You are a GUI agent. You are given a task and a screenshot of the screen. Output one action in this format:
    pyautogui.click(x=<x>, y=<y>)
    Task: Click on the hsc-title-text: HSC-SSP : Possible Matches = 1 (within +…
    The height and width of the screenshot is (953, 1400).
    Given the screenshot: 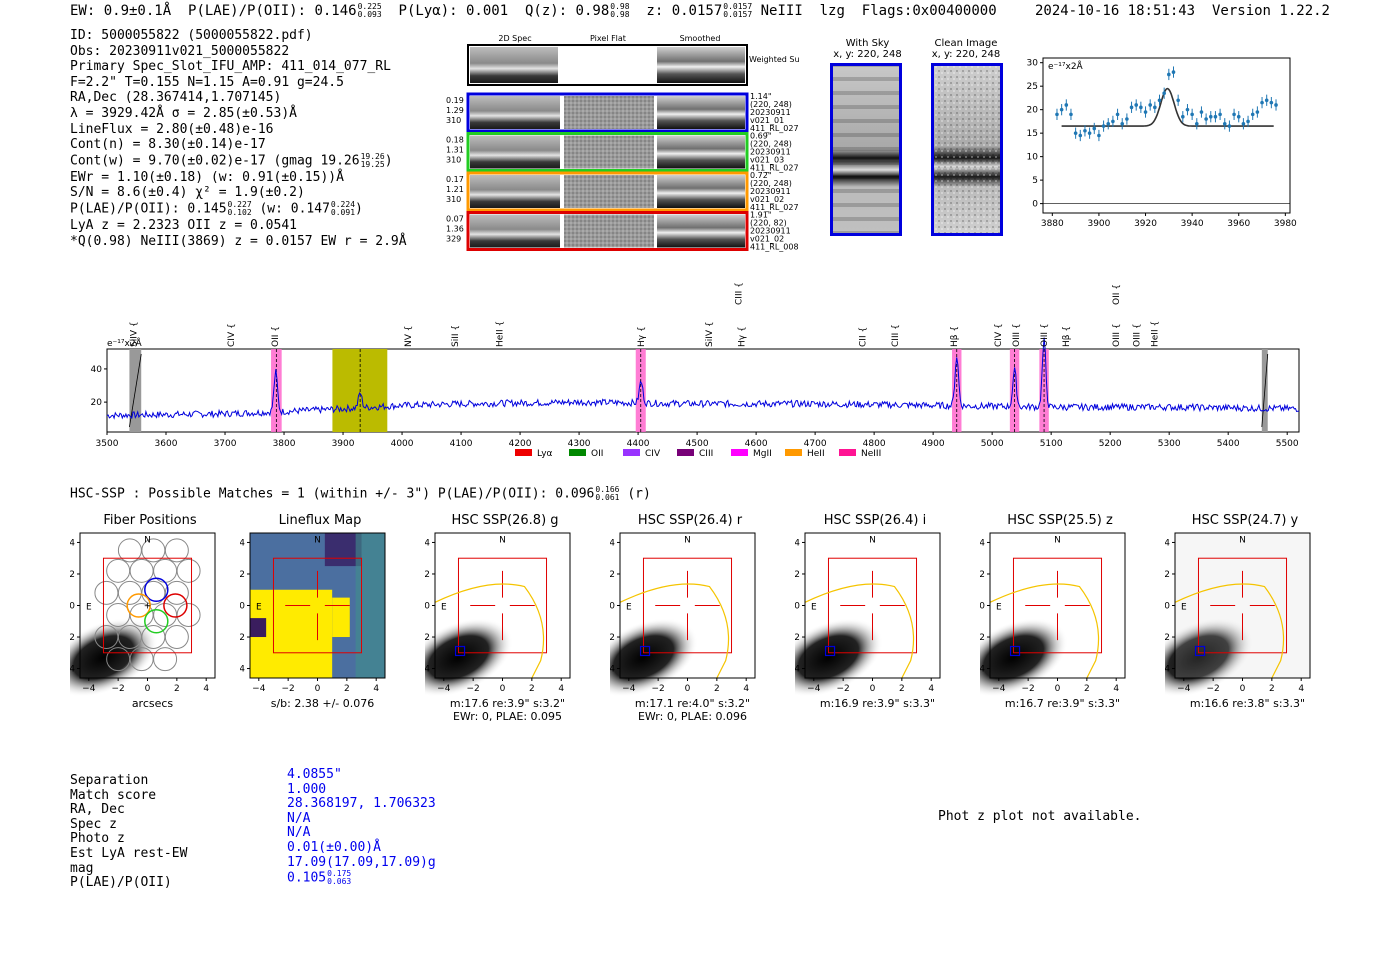 What is the action you would take?
    pyautogui.click(x=332, y=494)
    